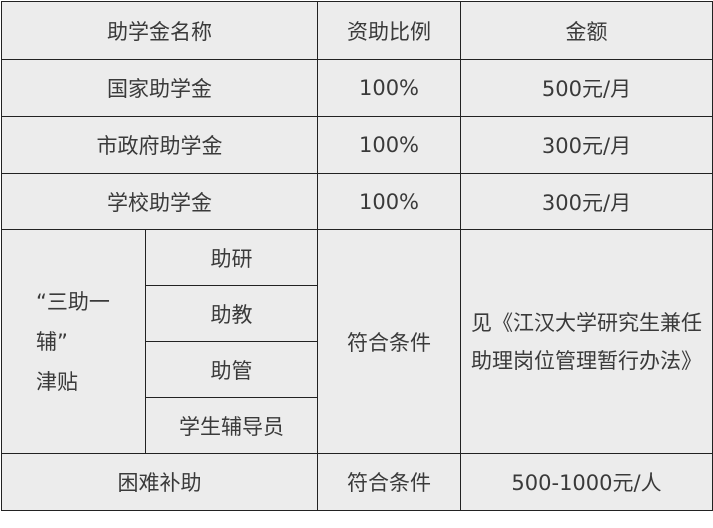 The image size is (713, 528). What do you see at coordinates (159, 30) in the screenshot?
I see `header-name: 助学金名称` at bounding box center [159, 30].